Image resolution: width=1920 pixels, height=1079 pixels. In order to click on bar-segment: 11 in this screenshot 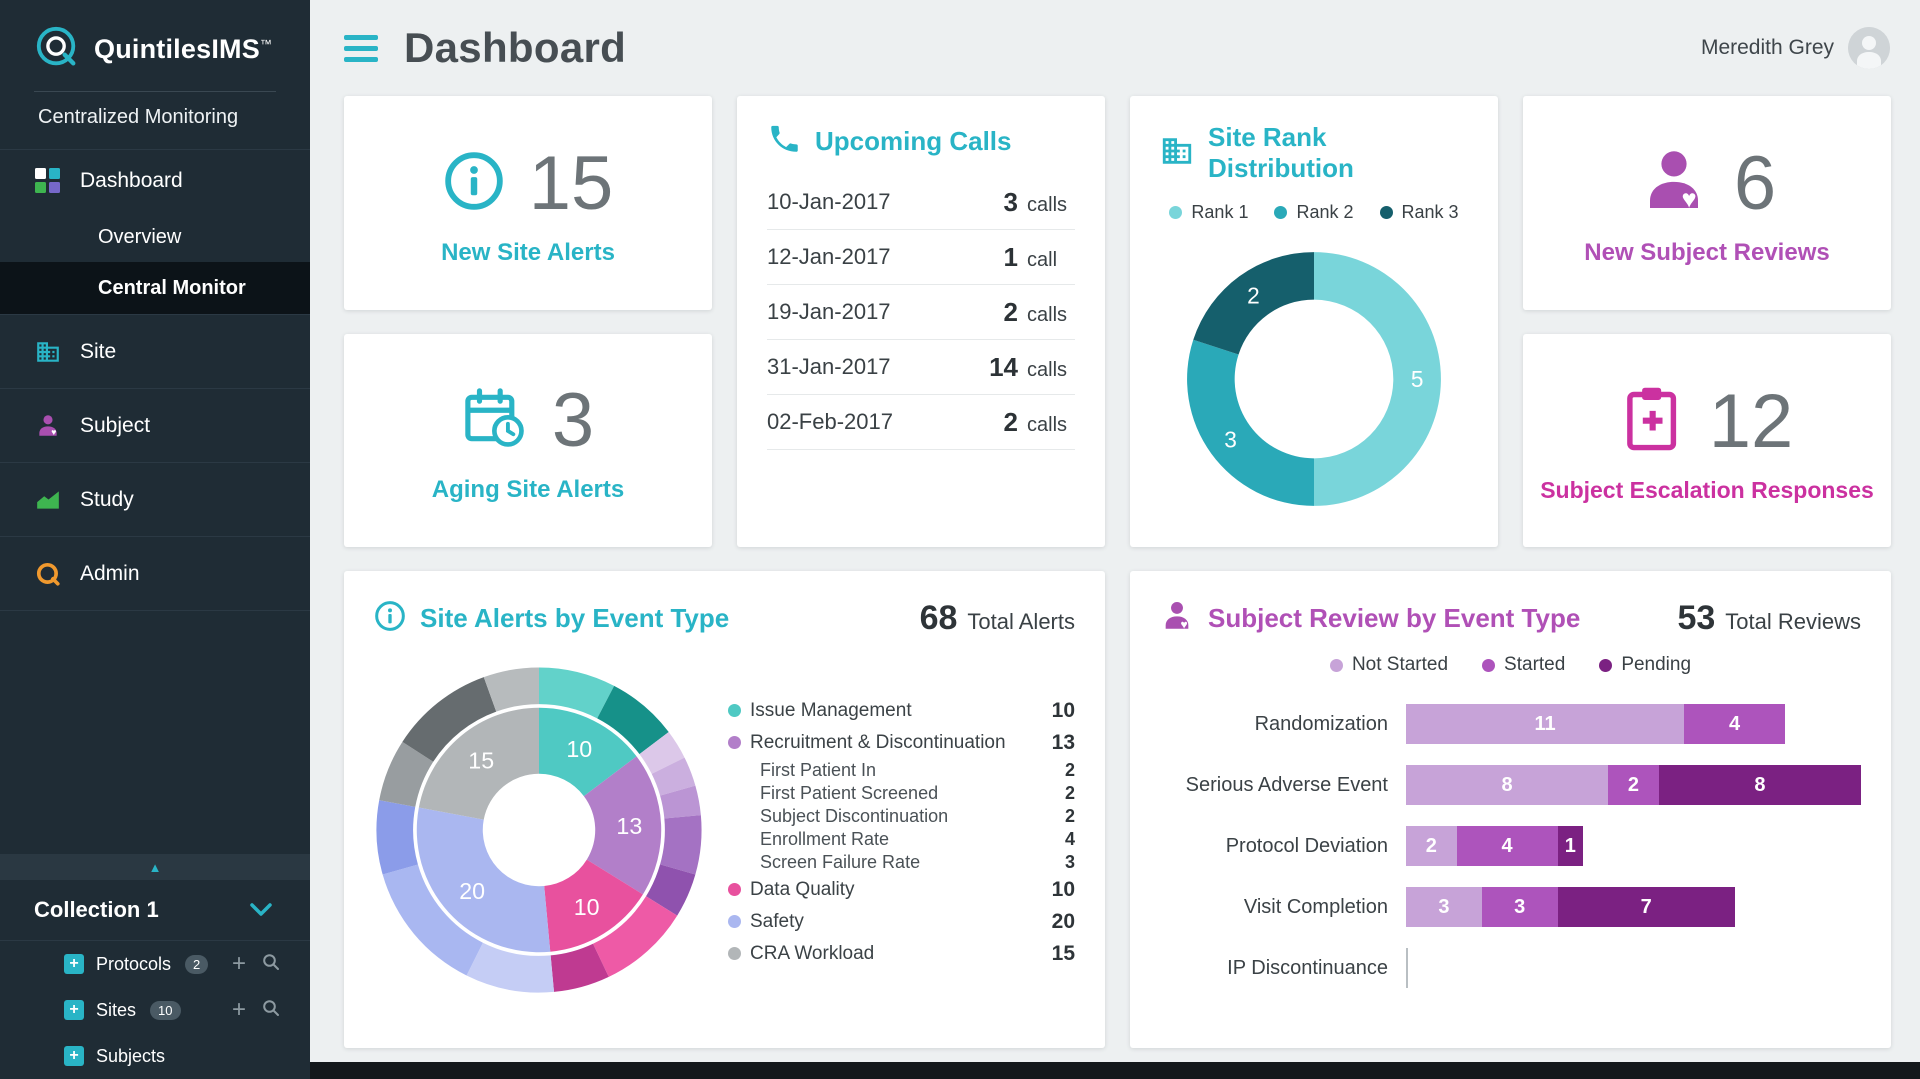, I will do `click(1545, 724)`.